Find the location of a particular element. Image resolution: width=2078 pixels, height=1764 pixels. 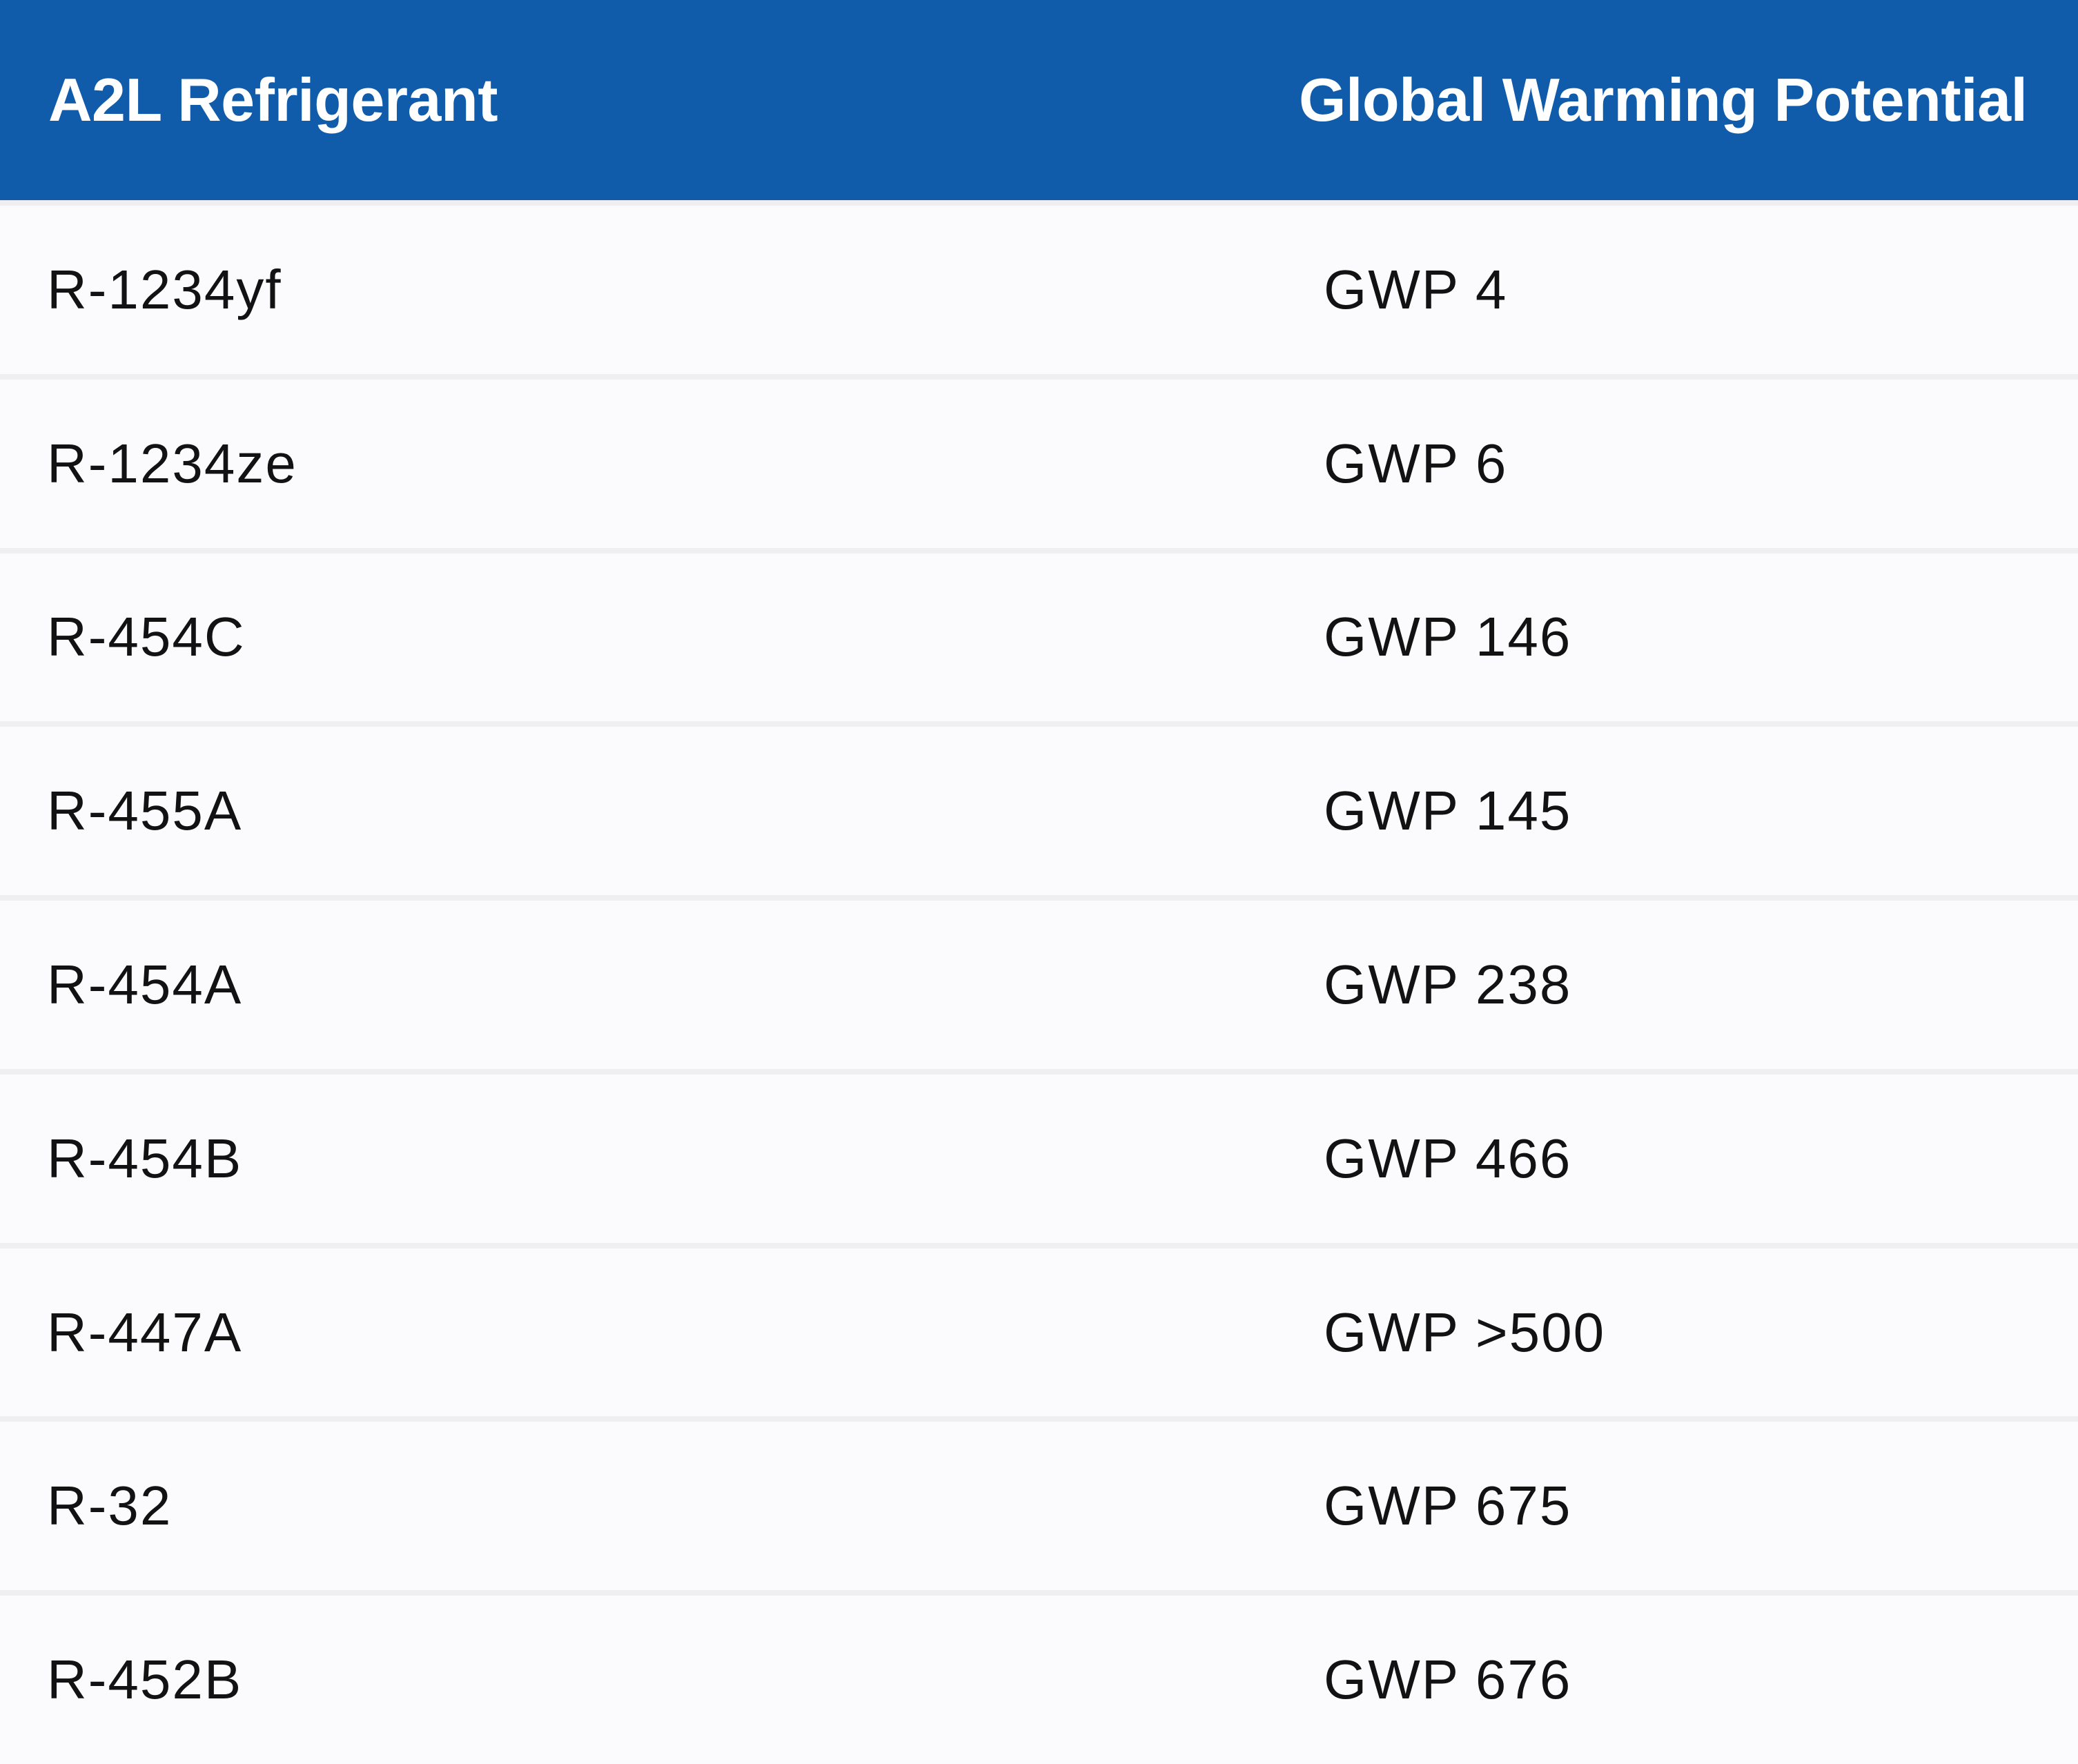

table-row: R-455A GWP 145 is located at coordinates (1039, 808).